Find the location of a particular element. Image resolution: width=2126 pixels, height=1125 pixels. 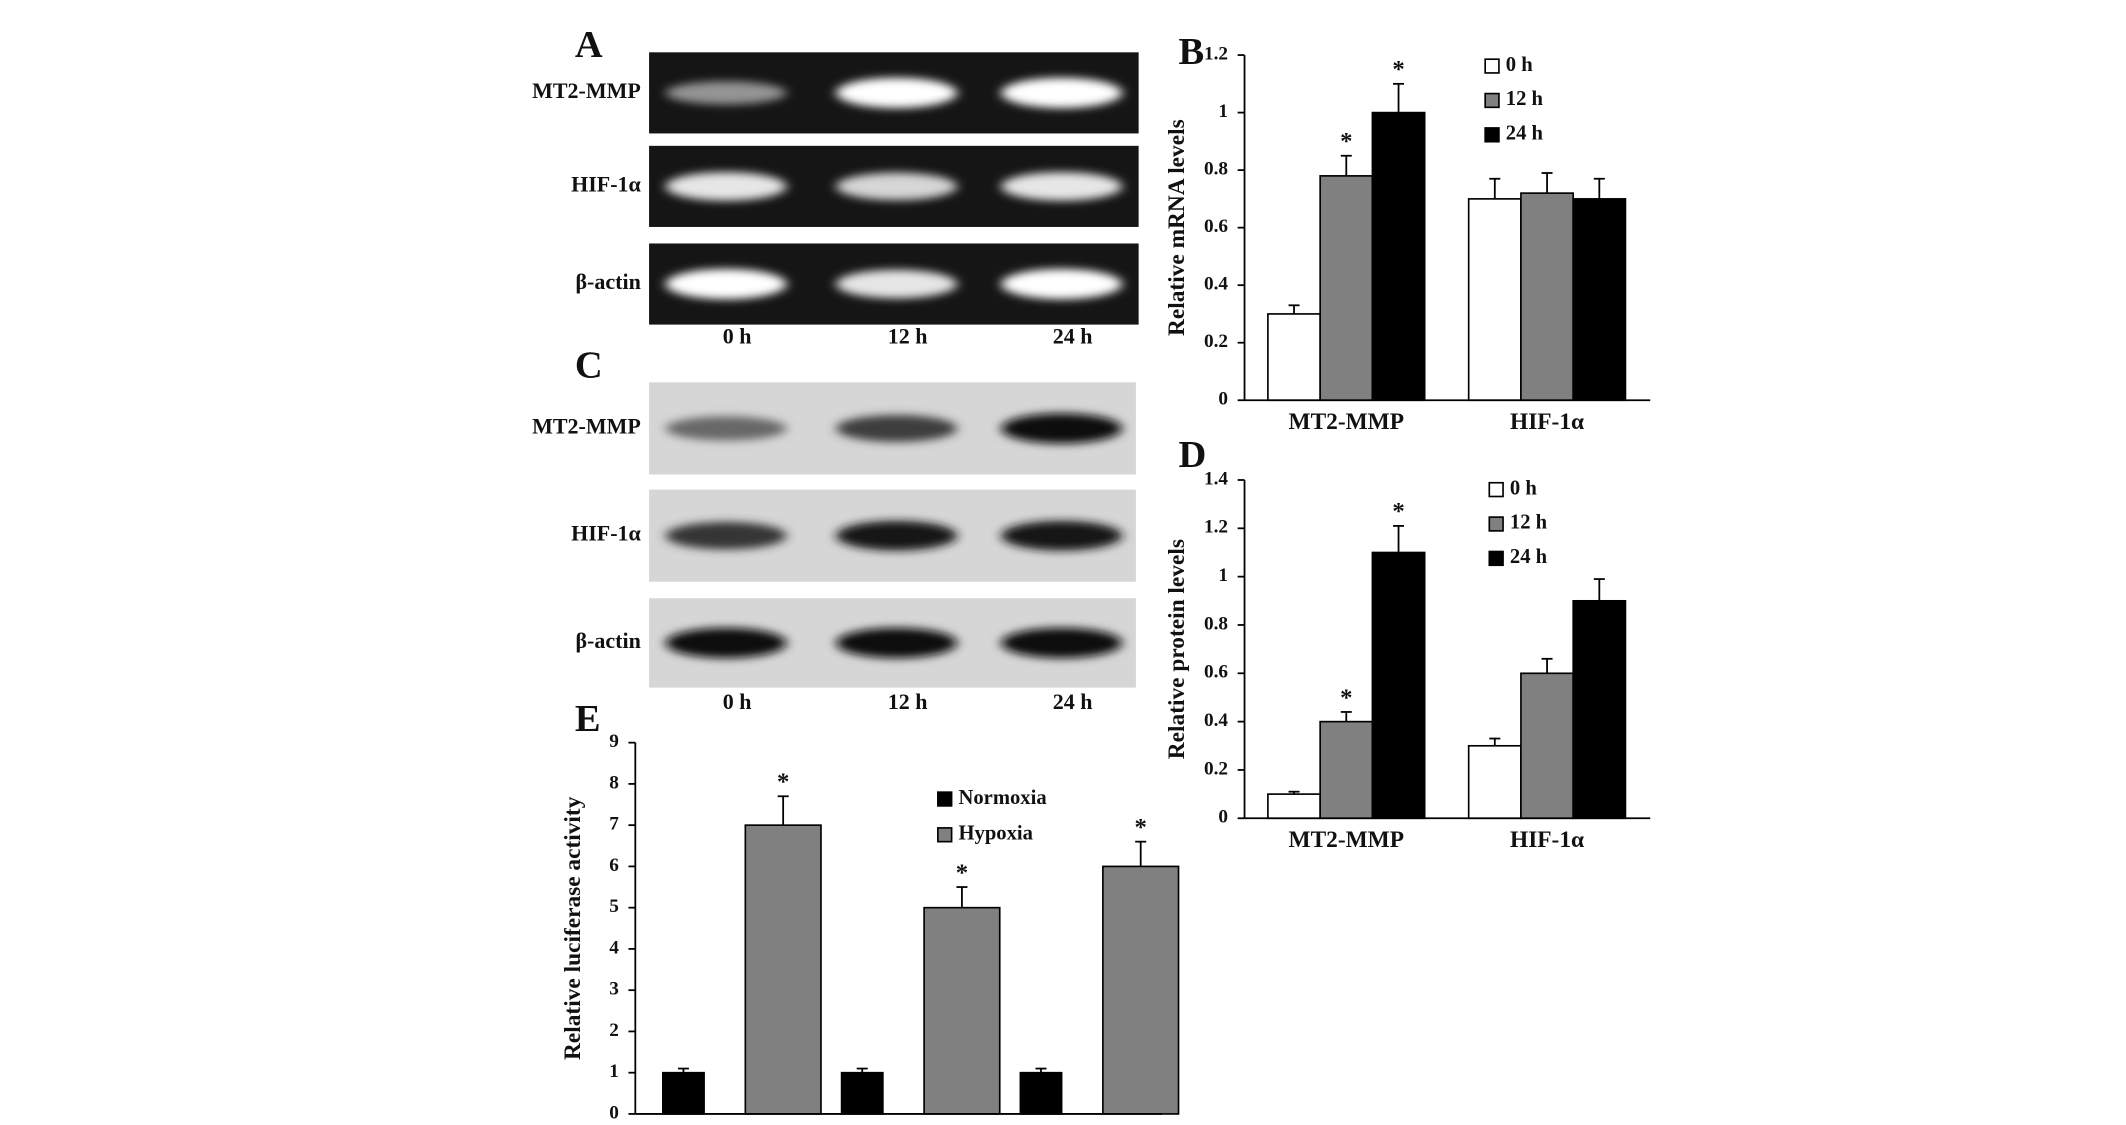

y-tick-label: 8 is located at coordinates (614, 782).